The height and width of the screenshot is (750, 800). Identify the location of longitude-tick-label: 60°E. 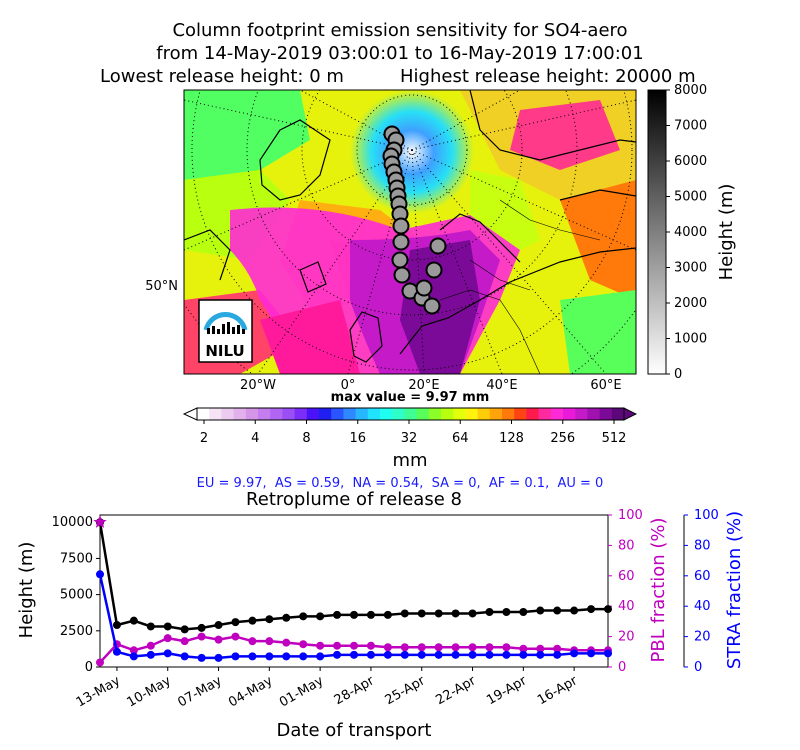
(605, 385).